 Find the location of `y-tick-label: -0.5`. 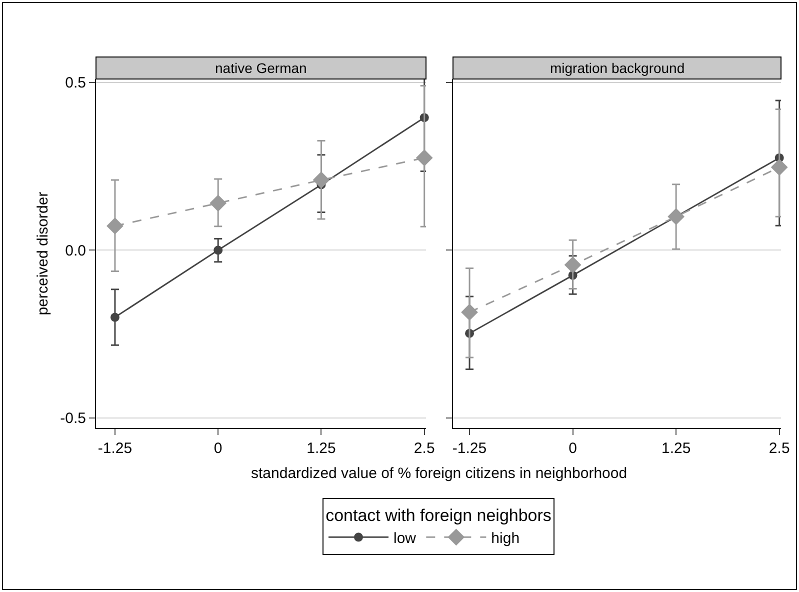

y-tick-label: -0.5 is located at coordinates (73, 419).